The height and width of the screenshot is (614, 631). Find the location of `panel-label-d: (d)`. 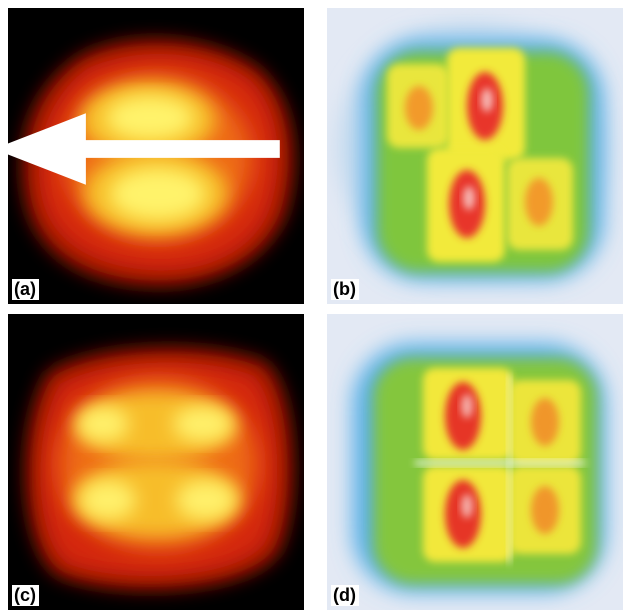

panel-label-d: (d) is located at coordinates (345, 595).